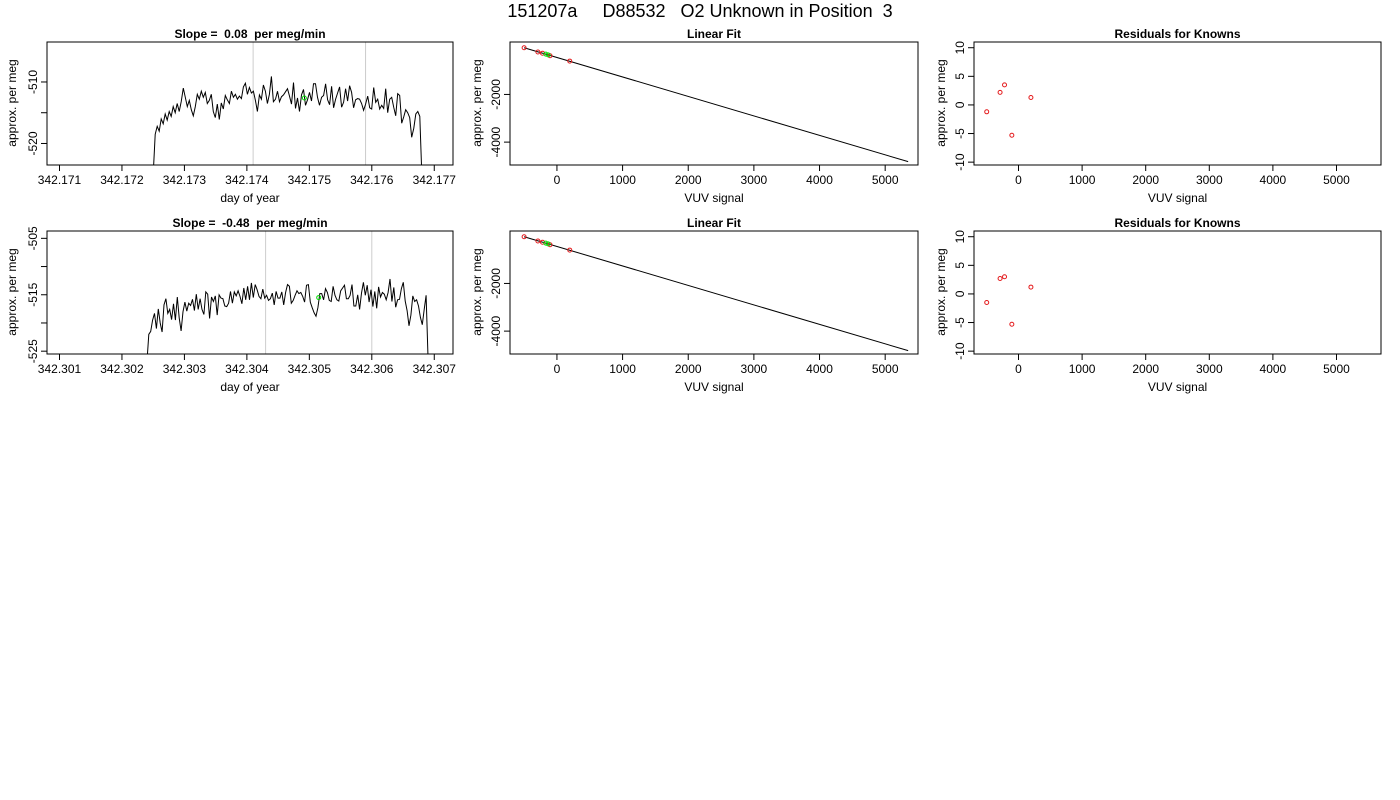 This screenshot has height=800, width=1400. What do you see at coordinates (60, 180) in the screenshot?
I see `x-tick-label: 342.171` at bounding box center [60, 180].